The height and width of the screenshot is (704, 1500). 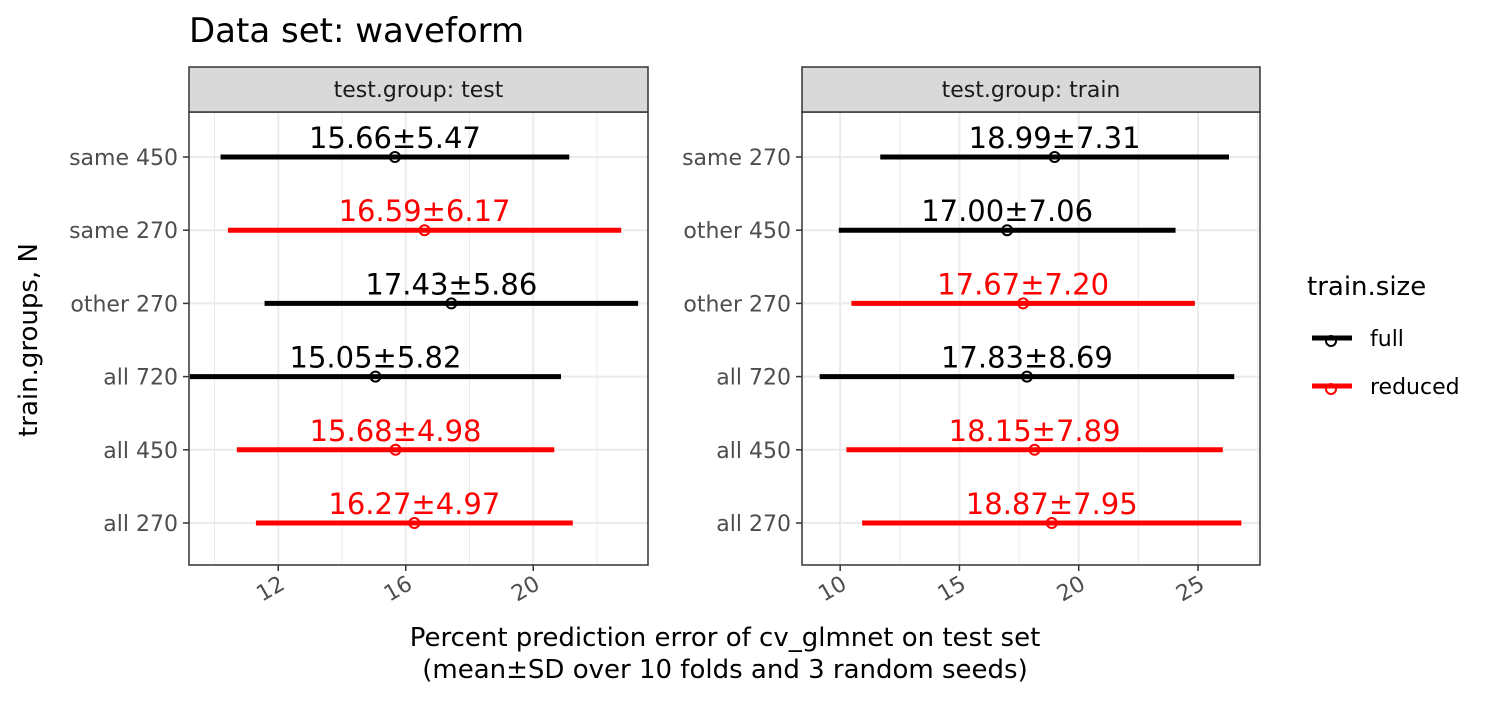 I want to click on x-tick-label: 25, so click(x=1190, y=590).